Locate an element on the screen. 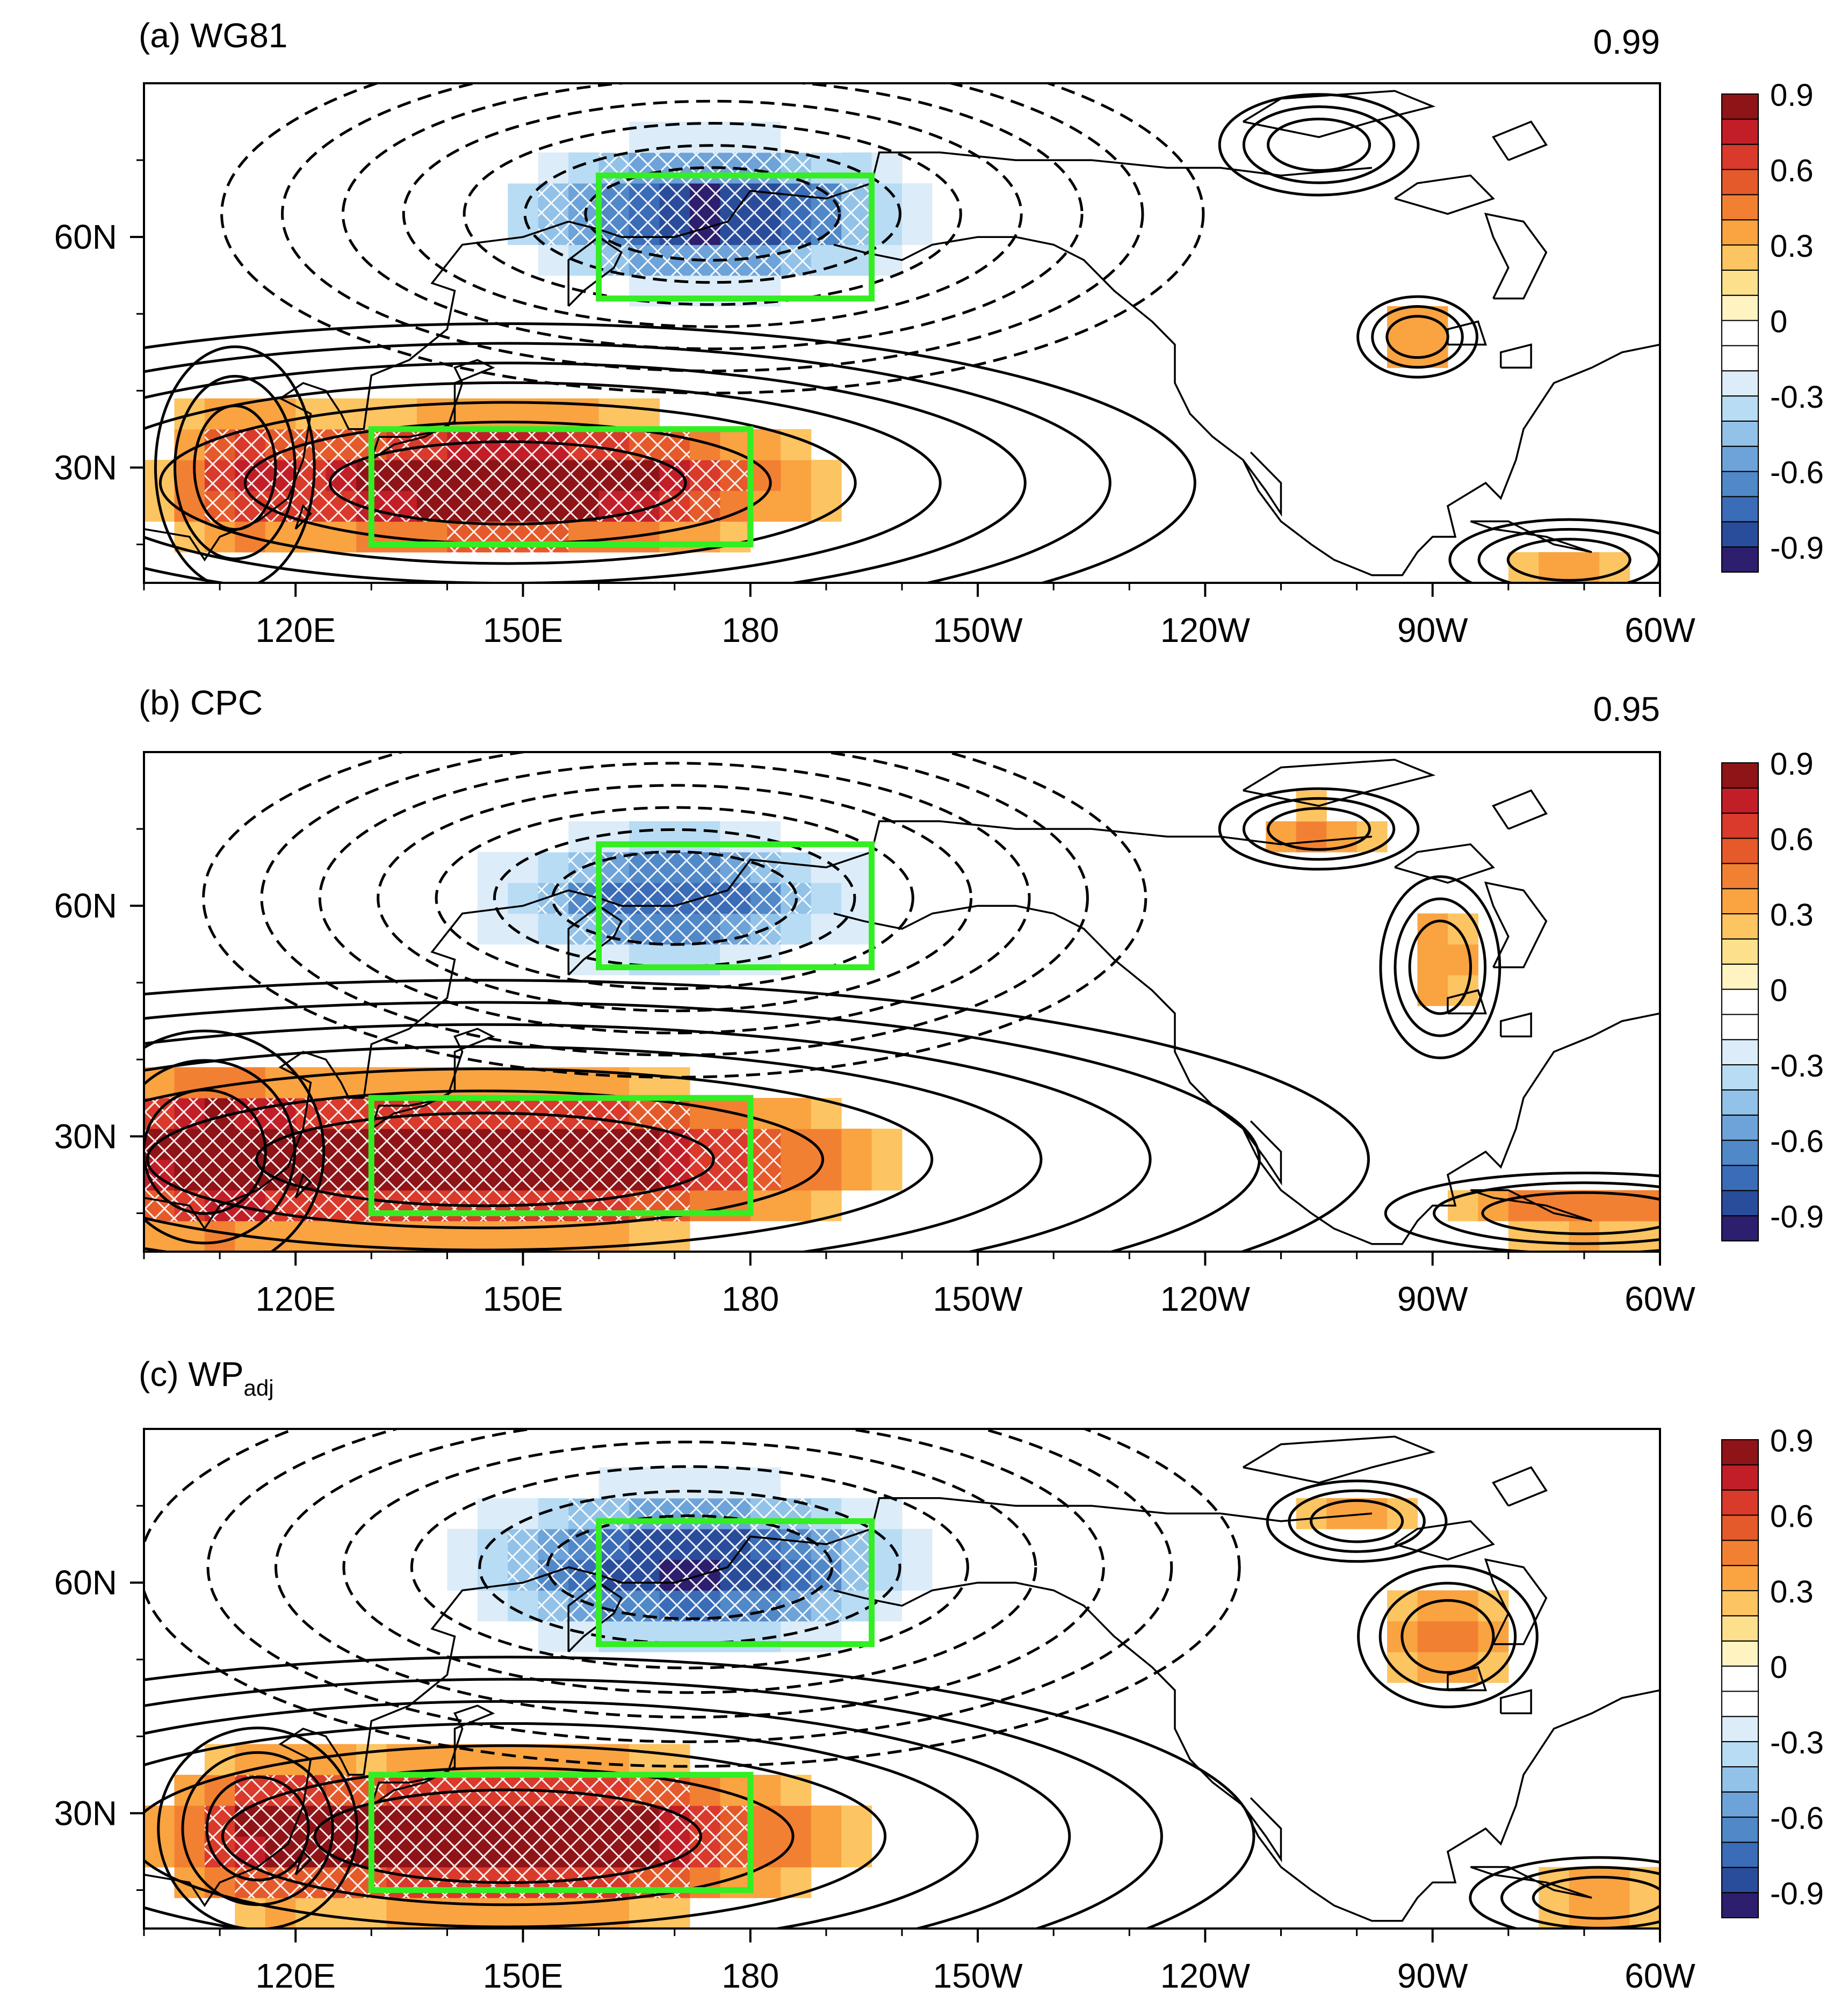 The height and width of the screenshot is (2015, 1848). panel-a-correlation: 0.99 is located at coordinates (1626, 42).